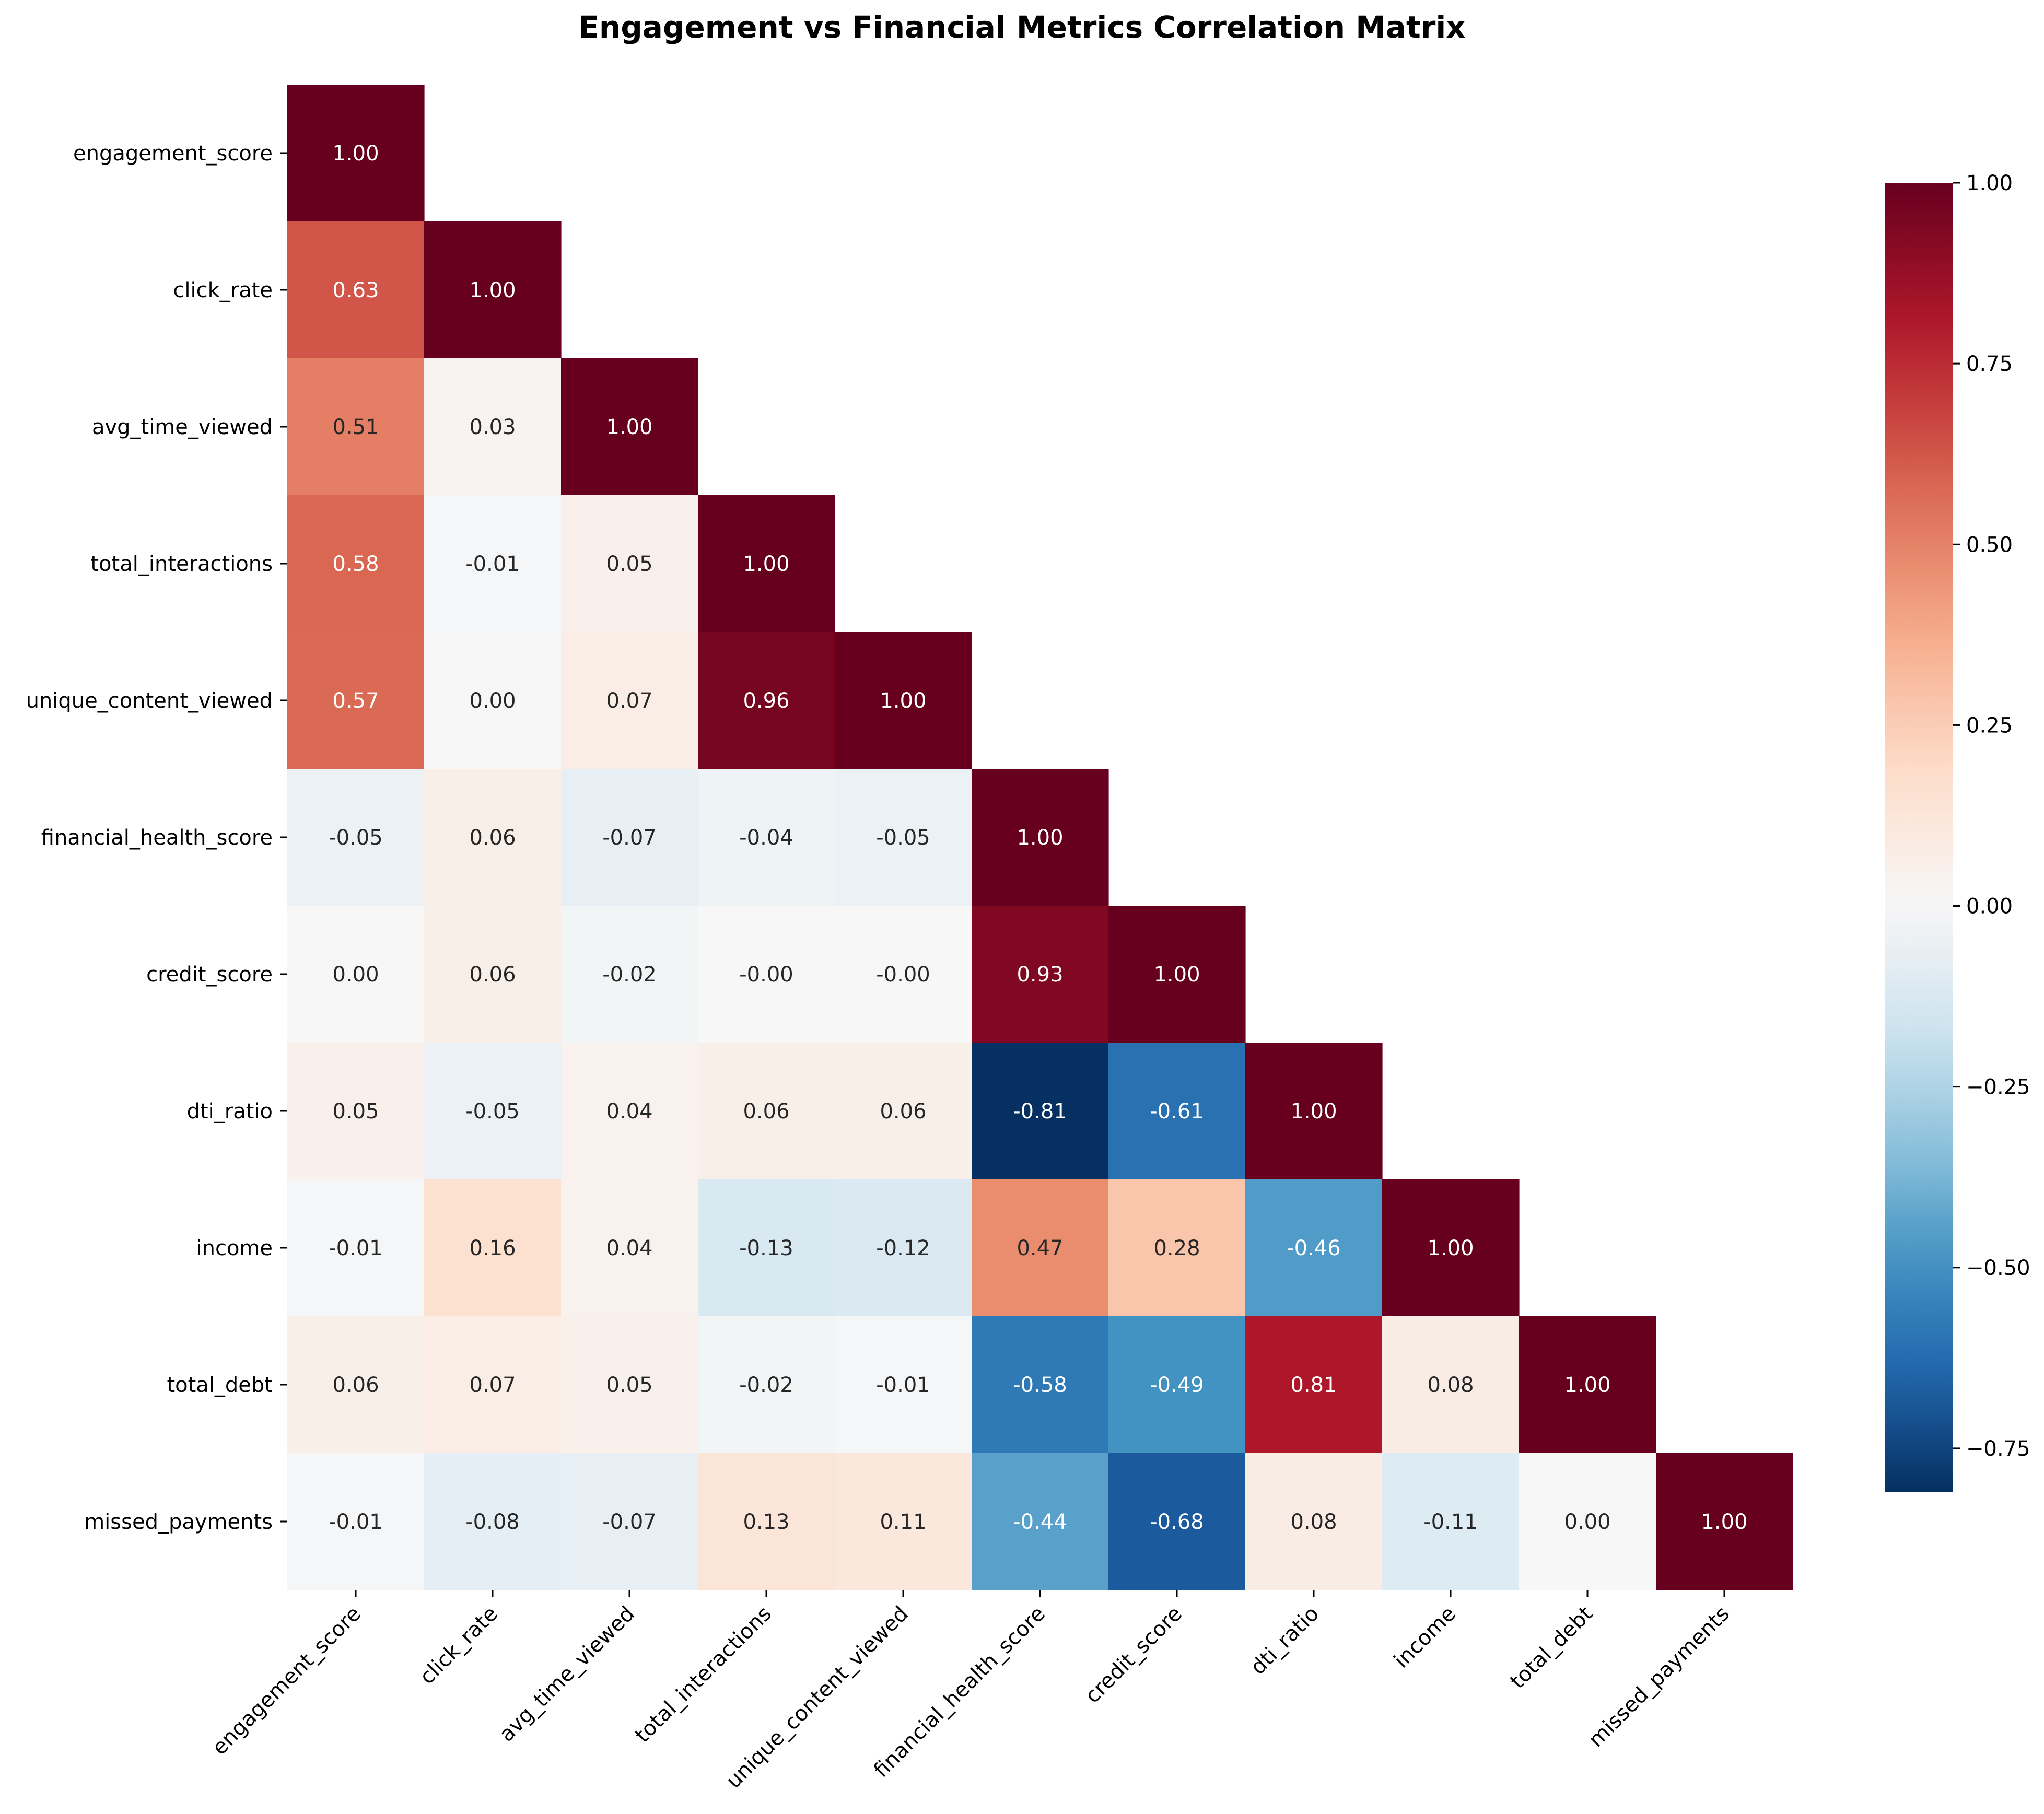 The width and height of the screenshot is (2044, 1814). I want to click on y-tick-label: unique_content_viewed, so click(149, 701).